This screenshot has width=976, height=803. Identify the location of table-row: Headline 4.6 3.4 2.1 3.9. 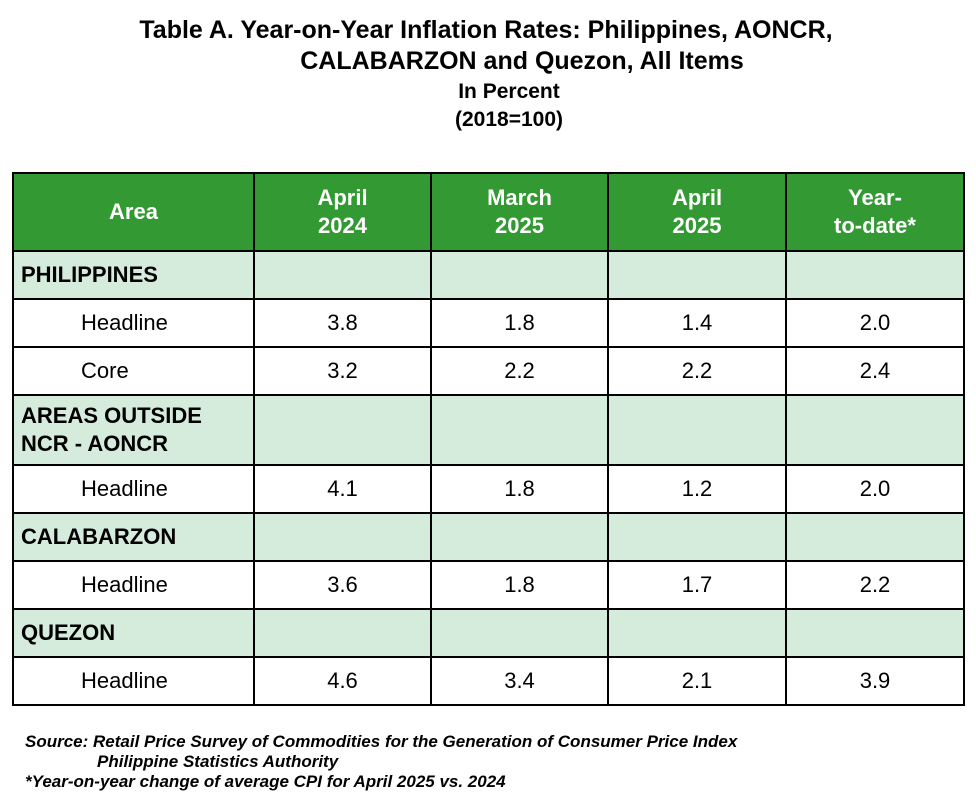
(488, 681).